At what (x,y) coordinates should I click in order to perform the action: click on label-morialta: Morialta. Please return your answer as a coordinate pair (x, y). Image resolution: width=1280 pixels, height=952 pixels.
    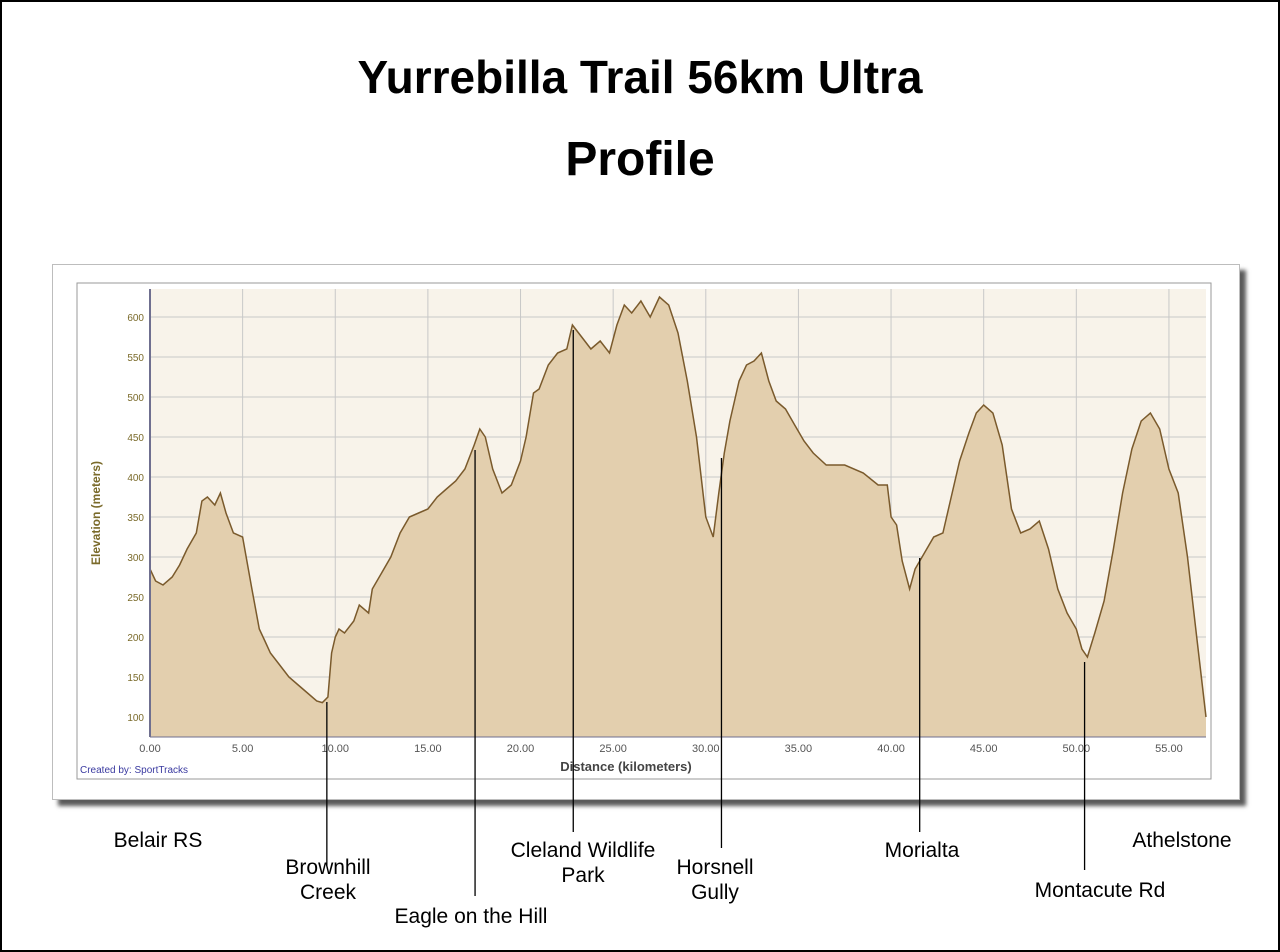
    Looking at the image, I should click on (922, 850).